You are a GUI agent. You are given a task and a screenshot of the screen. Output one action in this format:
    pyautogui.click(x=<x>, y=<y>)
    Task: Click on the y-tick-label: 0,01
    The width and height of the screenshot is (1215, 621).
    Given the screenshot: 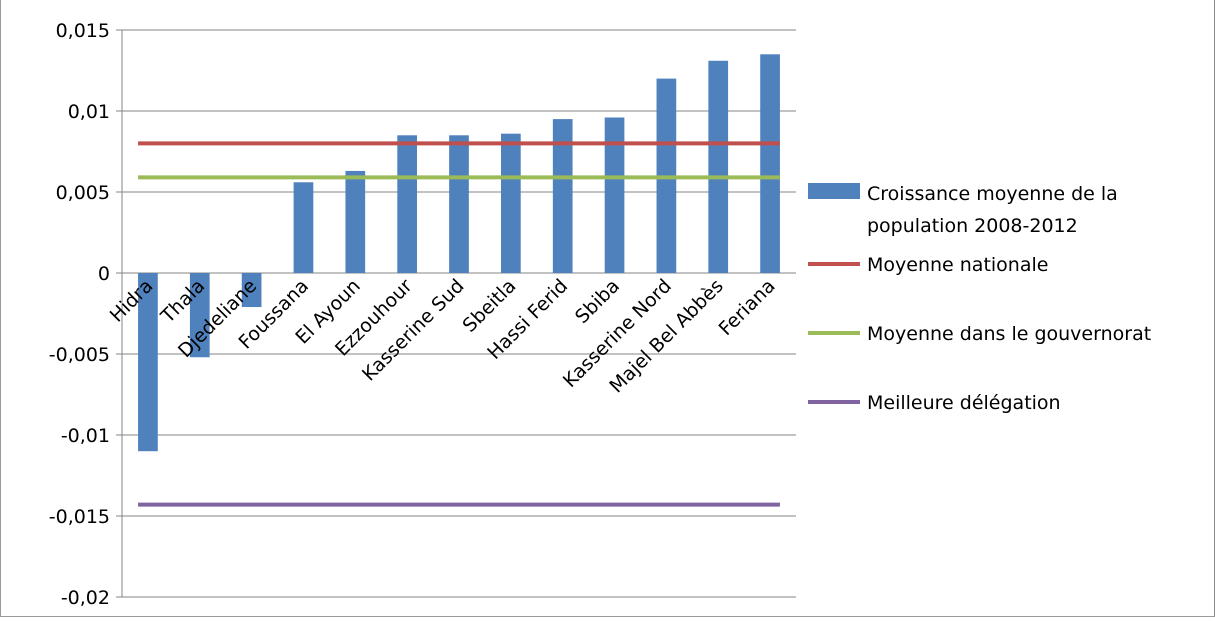 What is the action you would take?
    pyautogui.click(x=89, y=112)
    